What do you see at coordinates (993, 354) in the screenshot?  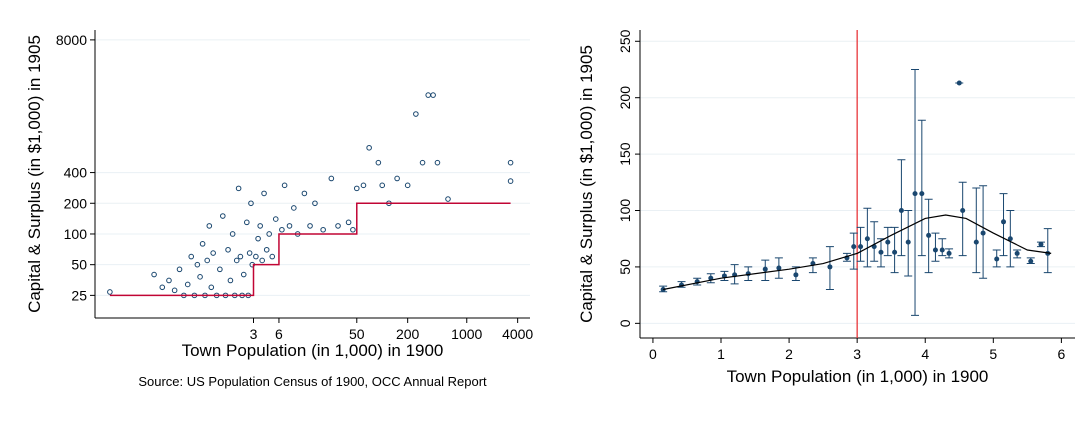 I see `x-tick-label: 5` at bounding box center [993, 354].